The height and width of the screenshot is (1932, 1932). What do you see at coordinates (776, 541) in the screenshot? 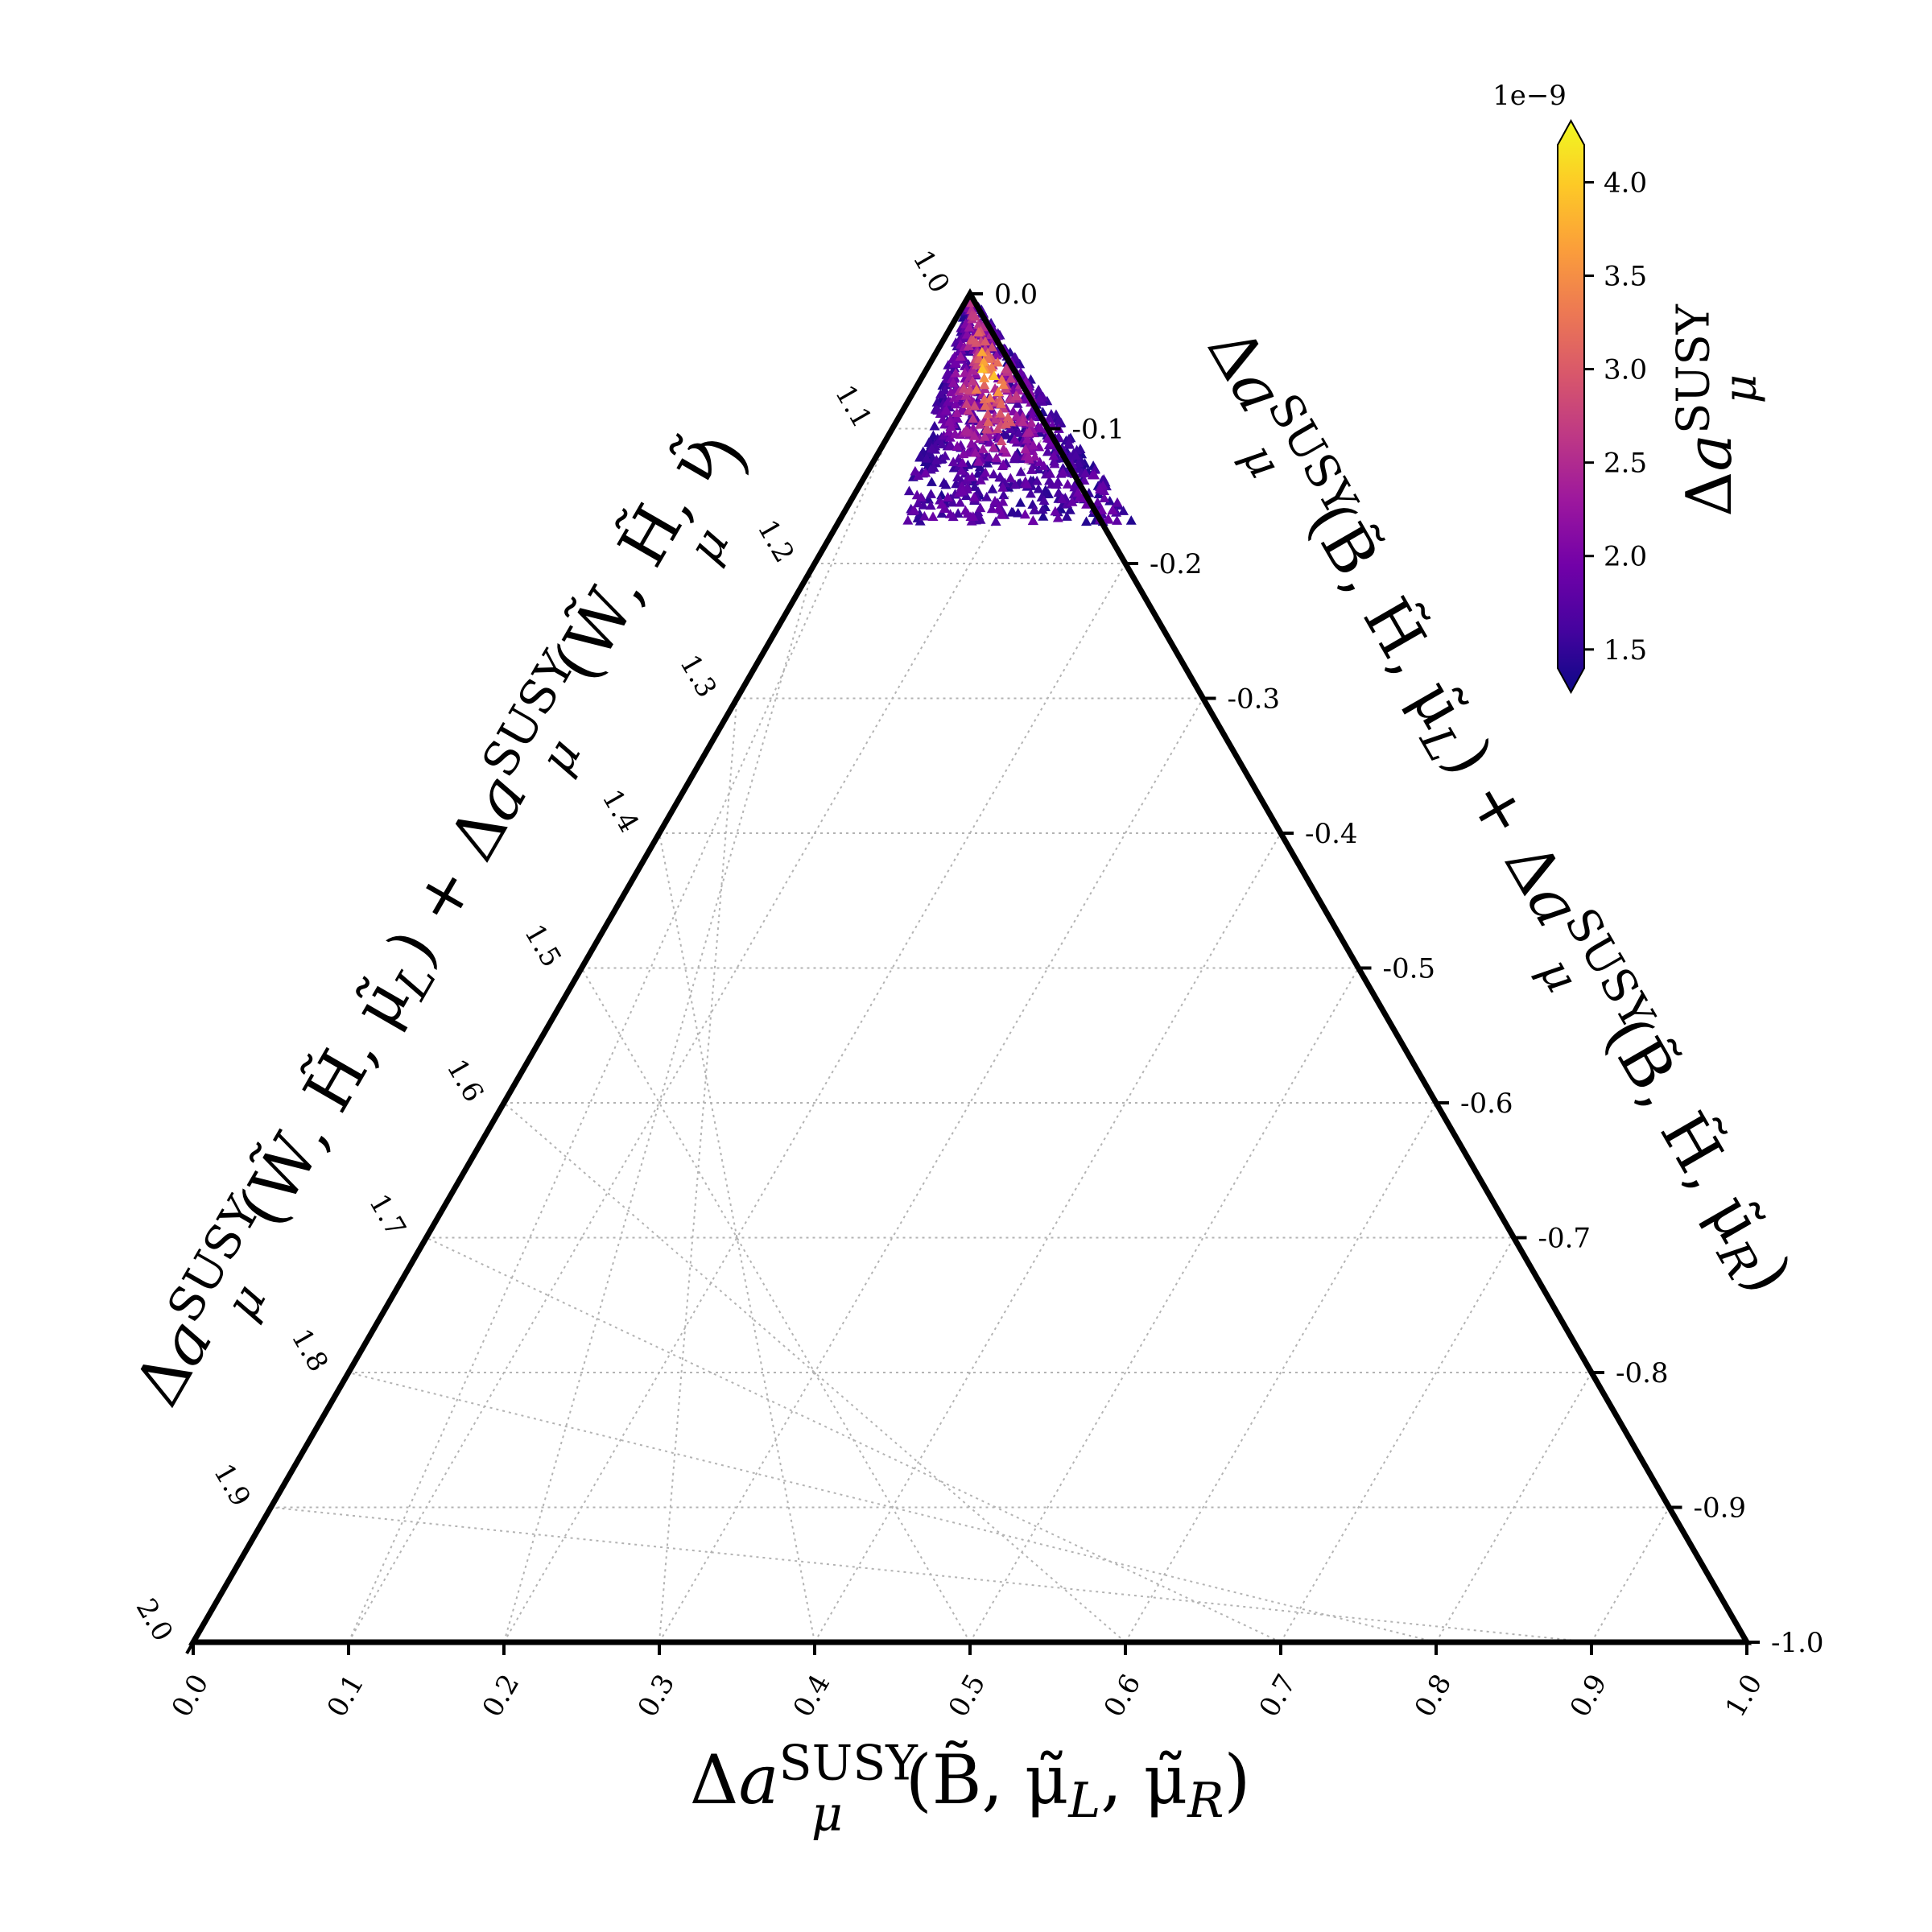
I see `left-tick-label: 1.2` at bounding box center [776, 541].